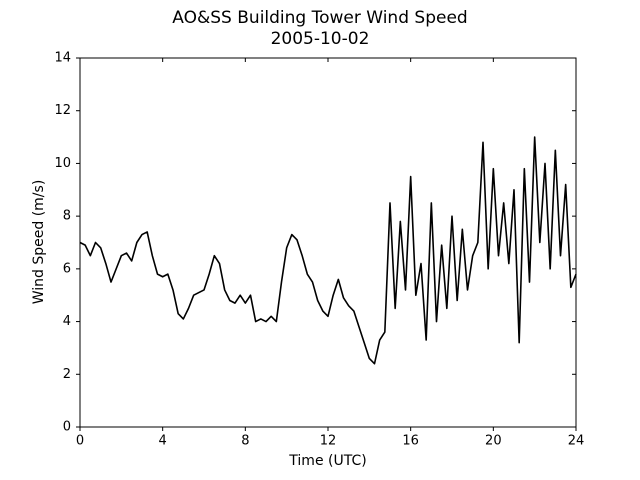  Describe the element at coordinates (39, 242) in the screenshot. I see `y-axis-label: Wind Speed (m/s)` at that location.